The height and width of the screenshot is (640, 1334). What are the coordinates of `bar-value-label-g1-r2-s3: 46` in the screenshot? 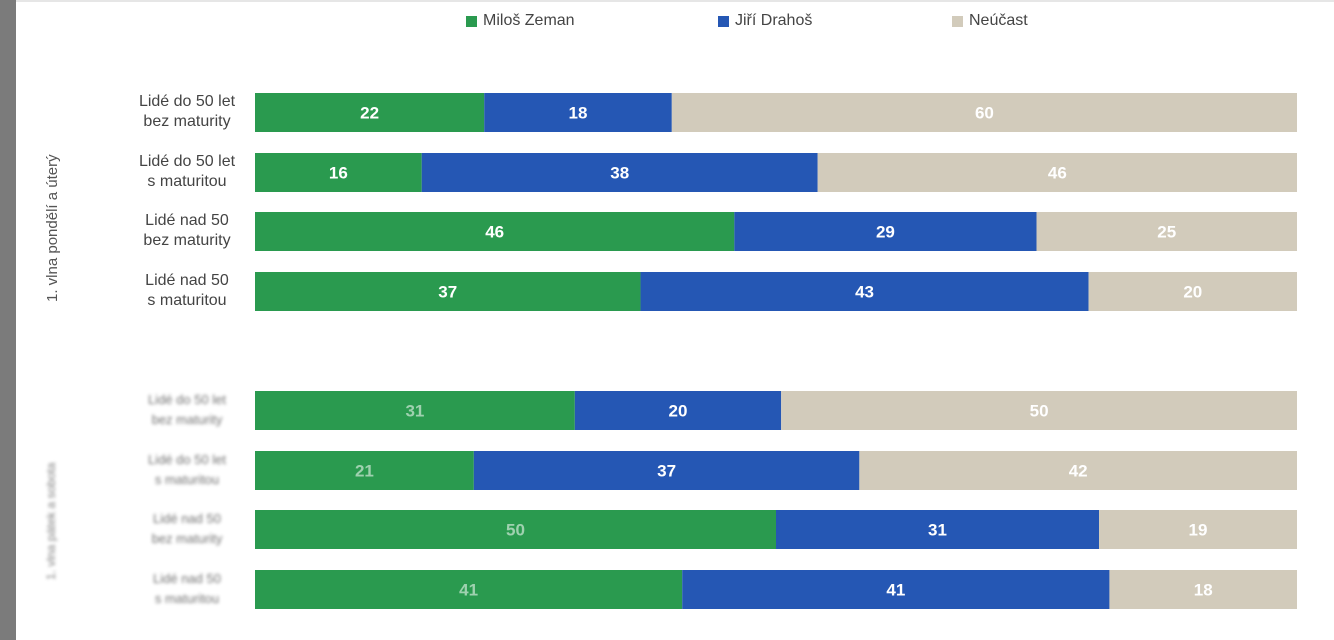 It's located at (1057, 173).